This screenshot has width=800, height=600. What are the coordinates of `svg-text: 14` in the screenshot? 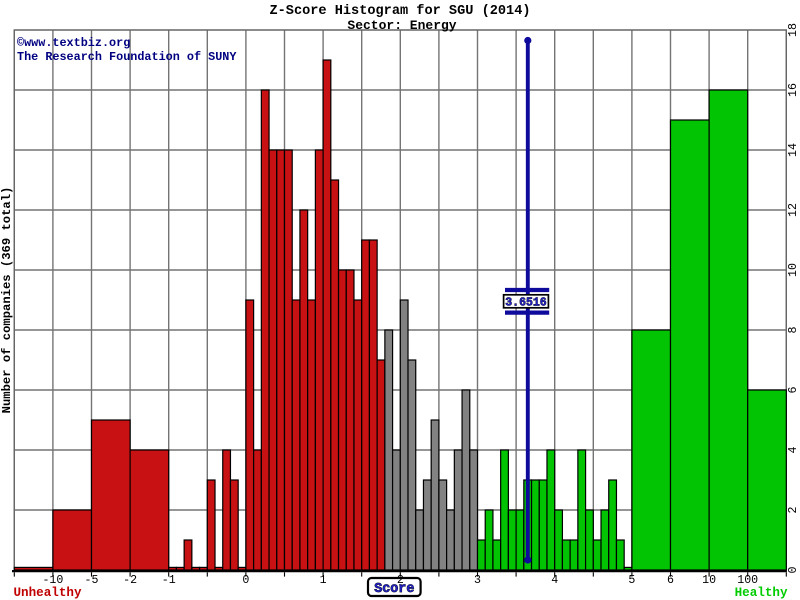 It's located at (793, 150).